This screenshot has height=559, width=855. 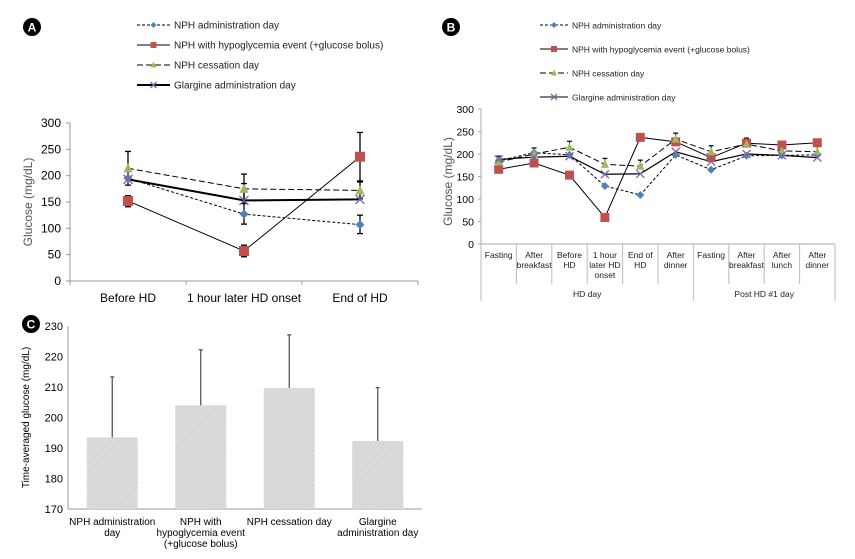 What do you see at coordinates (554, 49) in the screenshot?
I see `legend-marker-square-icon` at bounding box center [554, 49].